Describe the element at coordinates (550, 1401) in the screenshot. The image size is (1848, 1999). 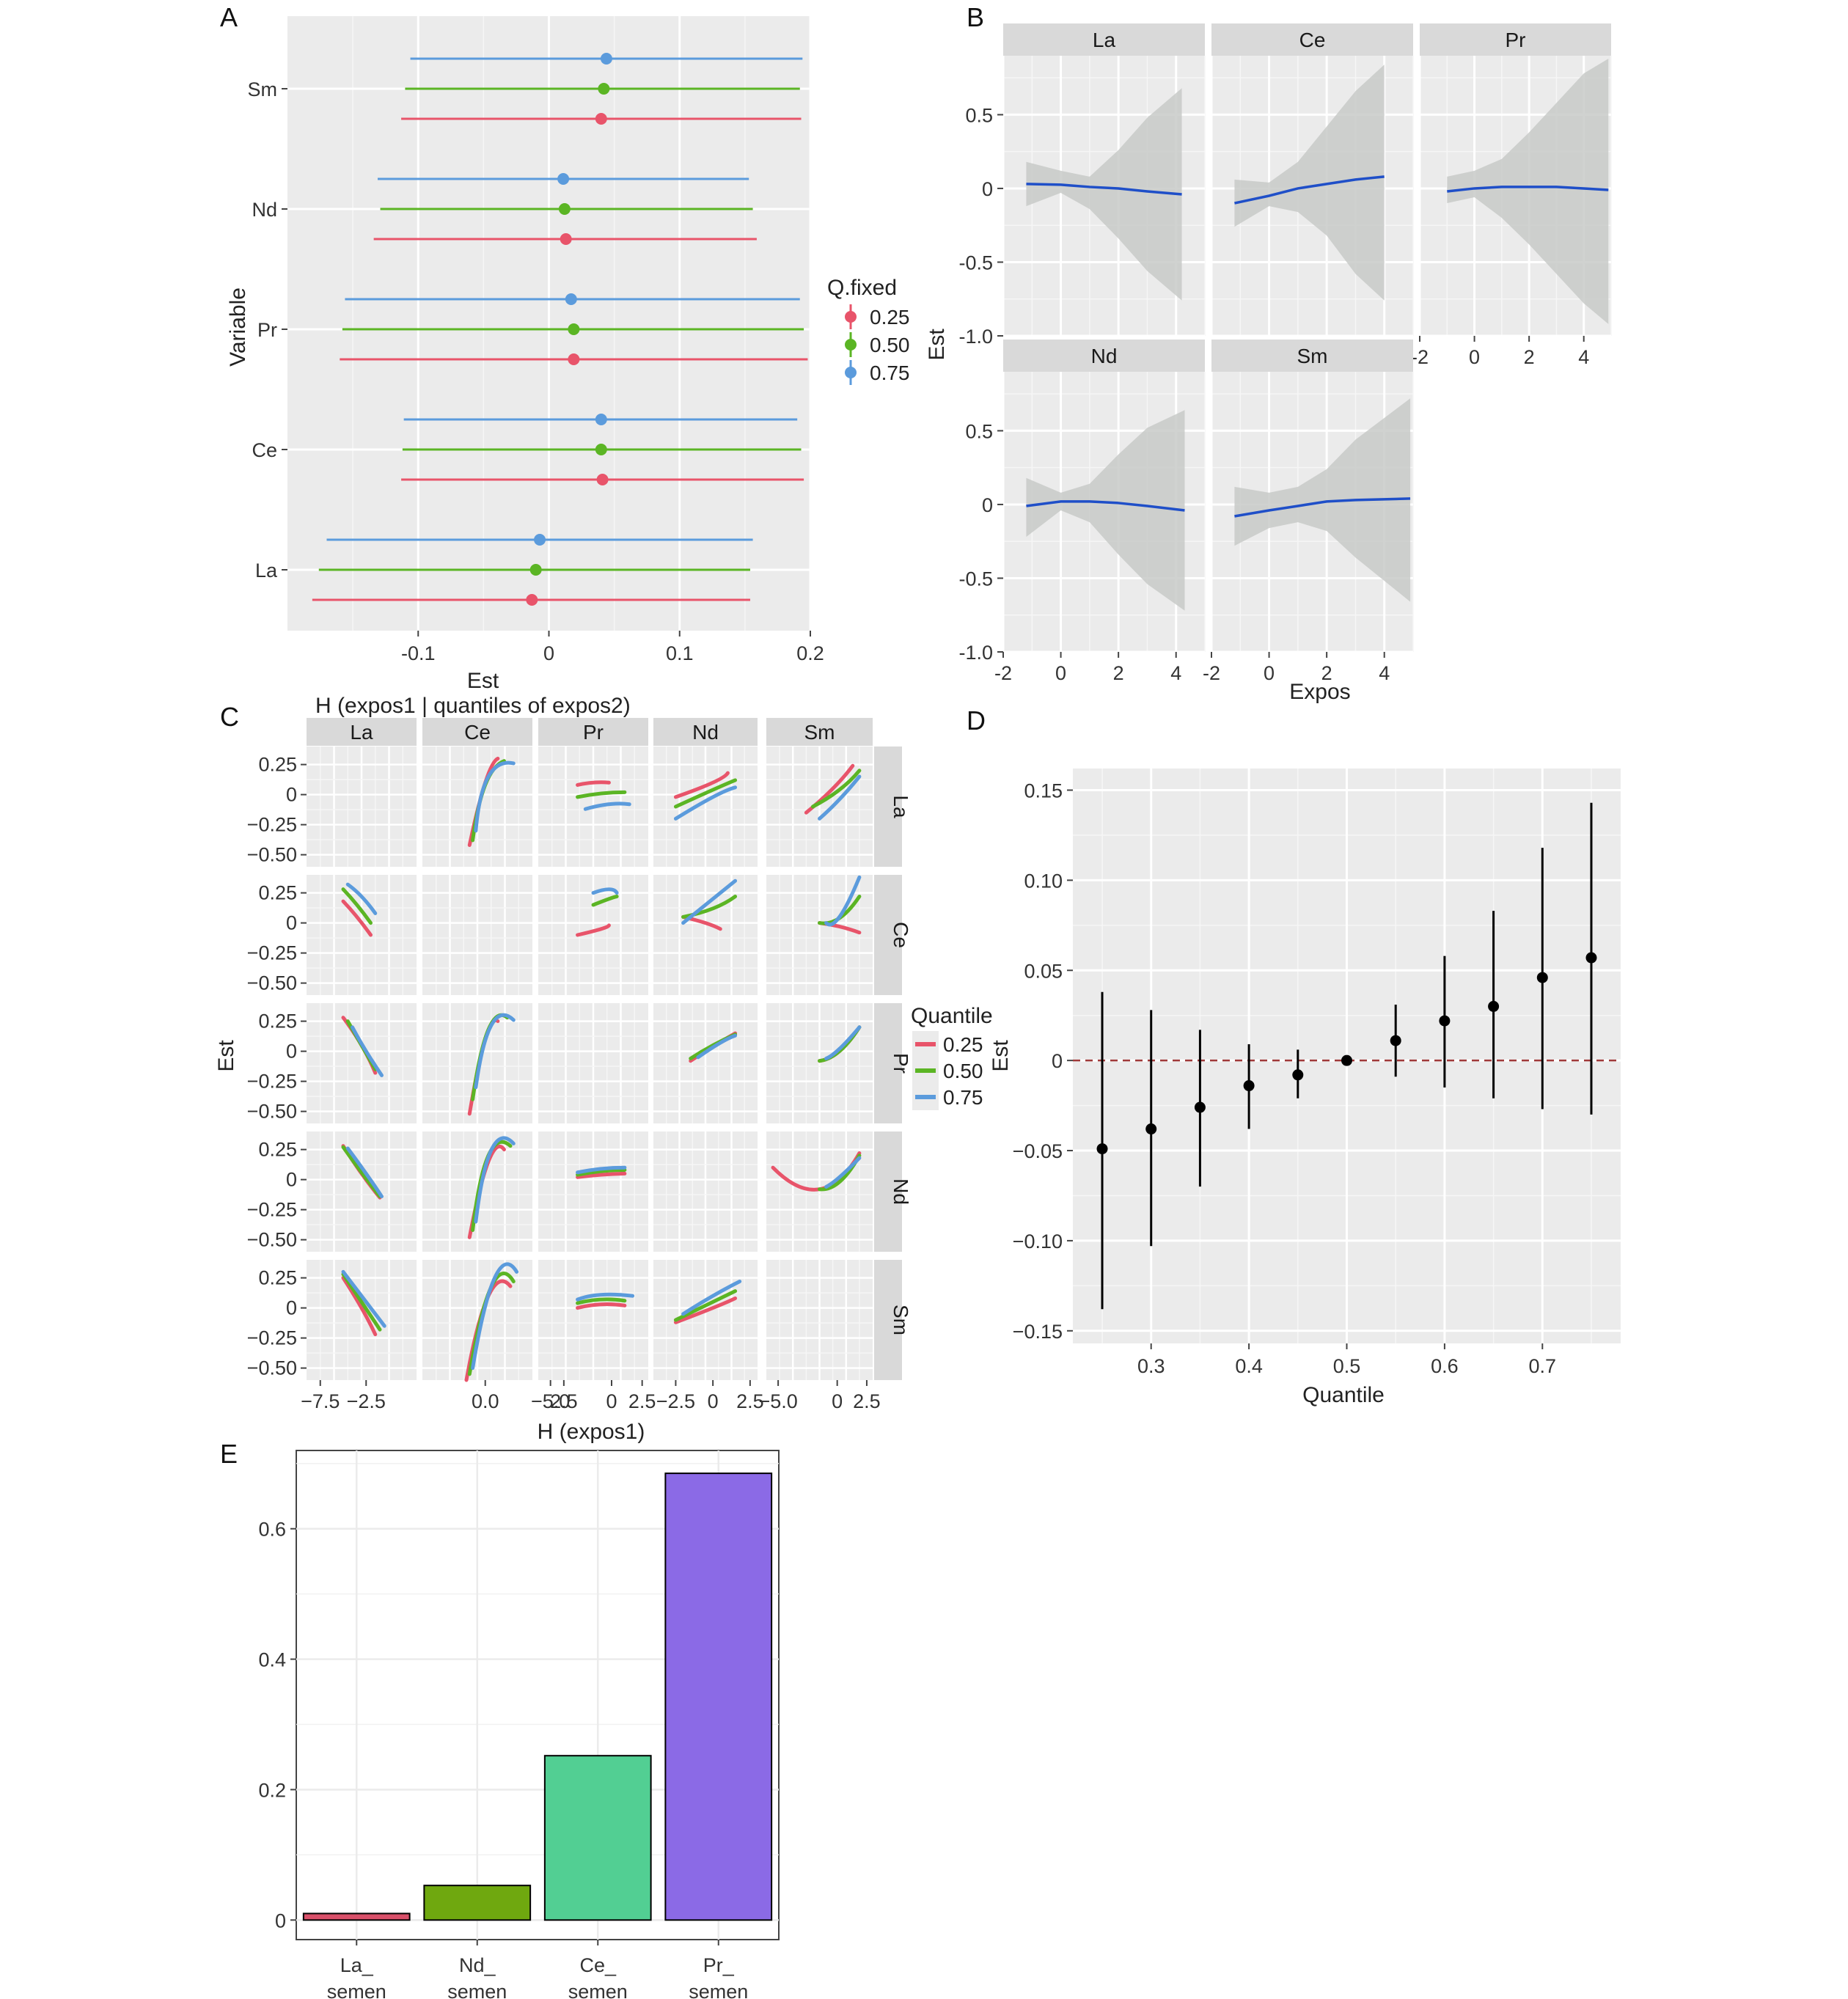
I see `x-tick-label: −5.0` at that location.